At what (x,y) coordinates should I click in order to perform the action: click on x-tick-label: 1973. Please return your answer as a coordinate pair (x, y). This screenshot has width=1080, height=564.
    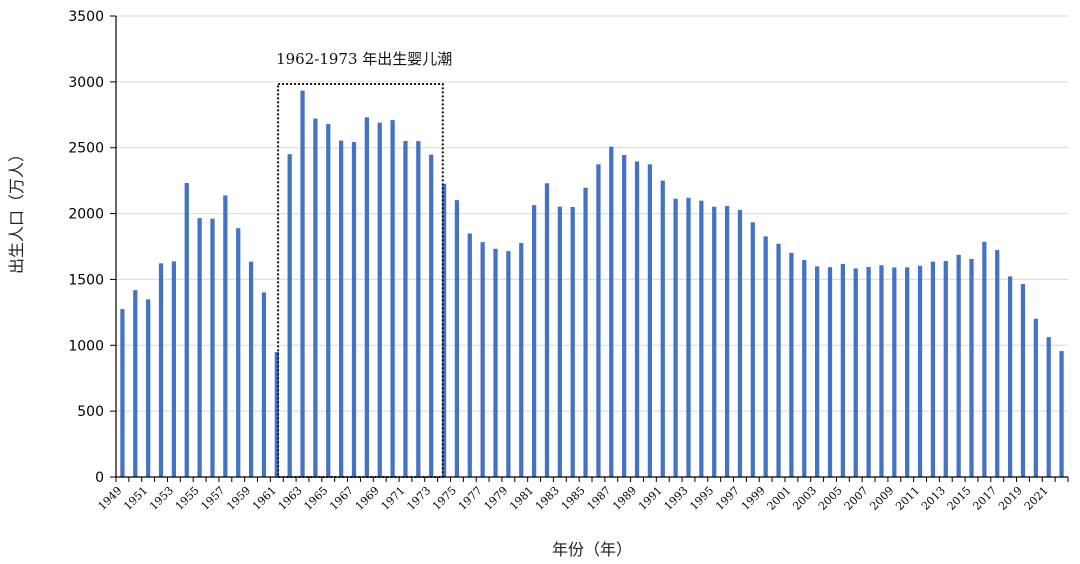
    Looking at the image, I should click on (418, 498).